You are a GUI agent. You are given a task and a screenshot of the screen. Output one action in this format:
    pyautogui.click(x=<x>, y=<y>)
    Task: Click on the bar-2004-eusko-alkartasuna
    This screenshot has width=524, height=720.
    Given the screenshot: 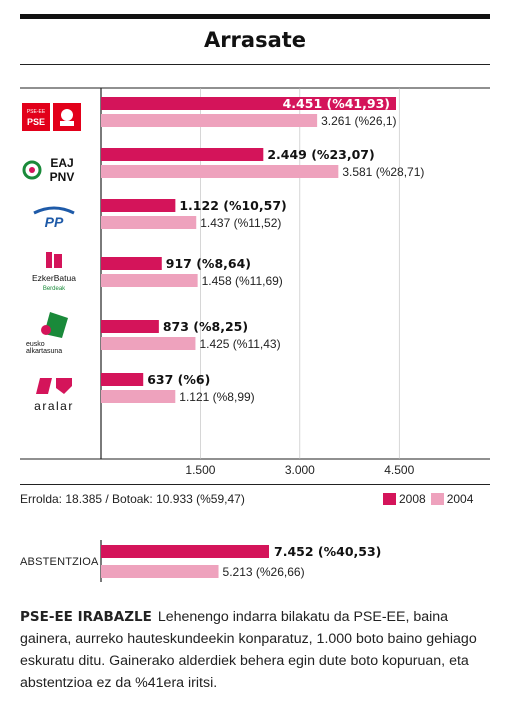 What is the action you would take?
    pyautogui.click(x=148, y=343)
    